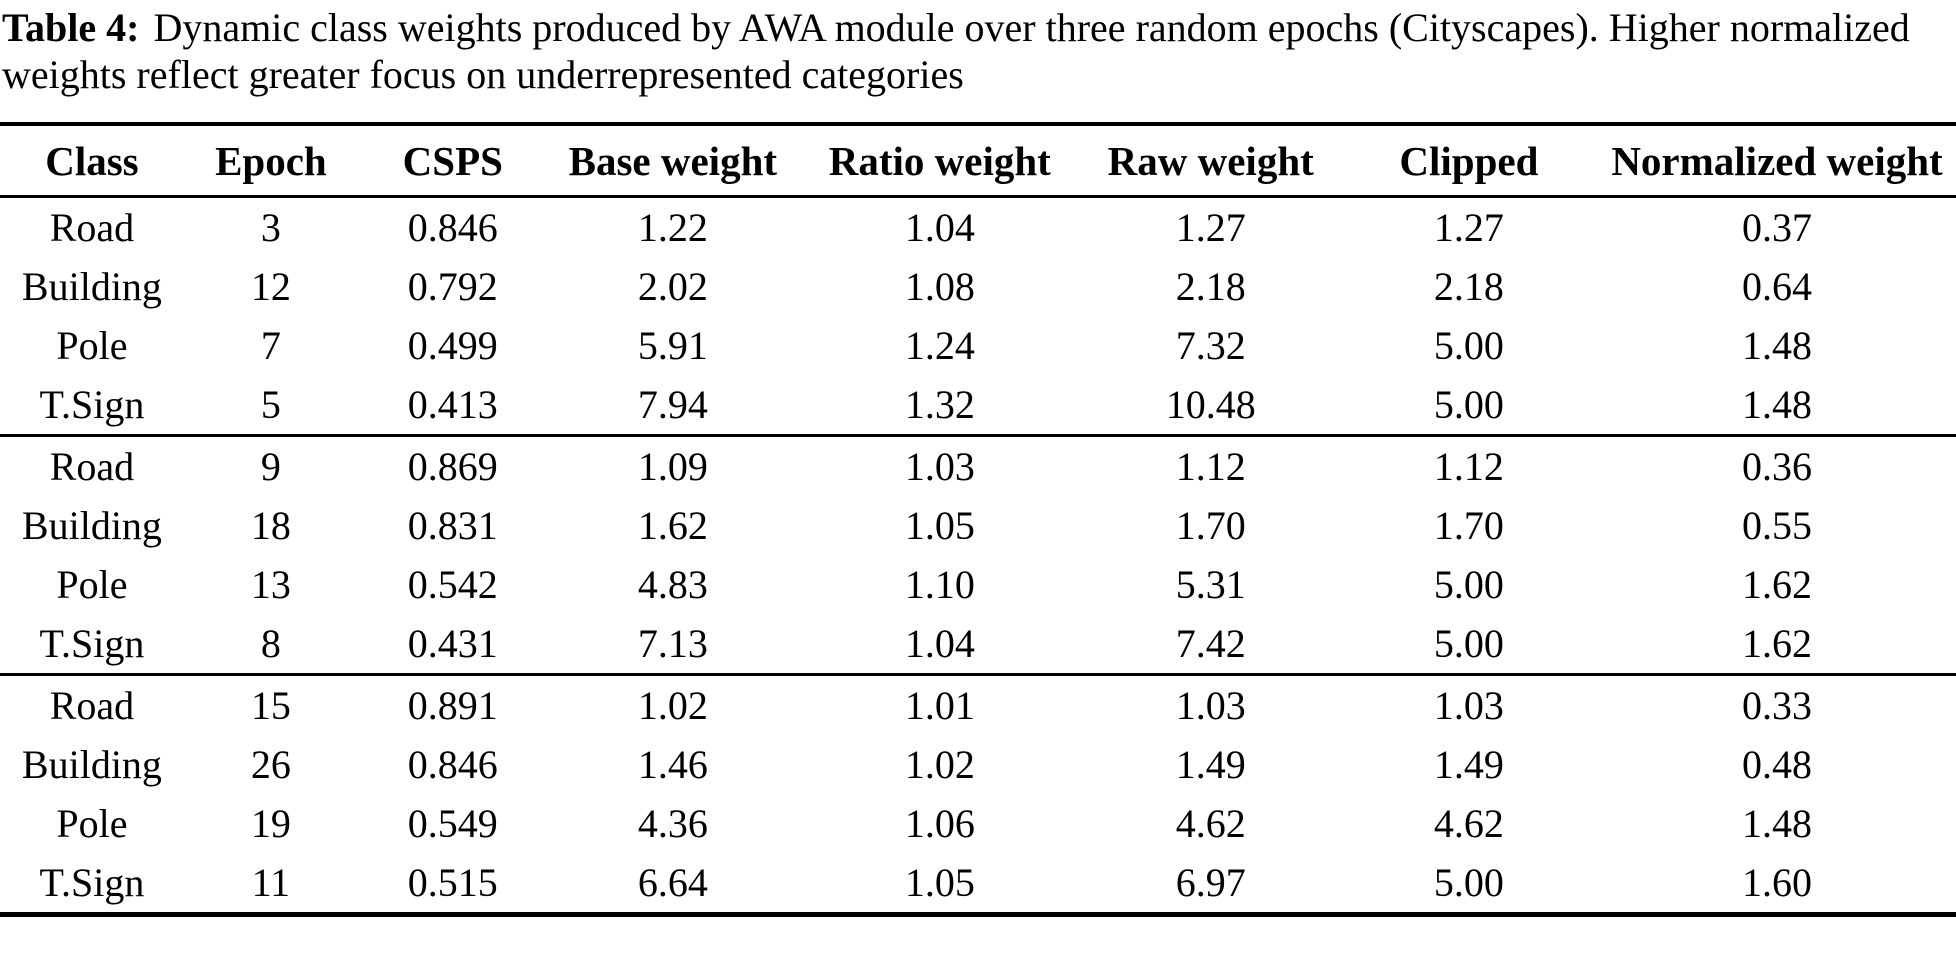  Describe the element at coordinates (672, 467) in the screenshot. I see `table-cell-base-weight: 1.09` at that location.